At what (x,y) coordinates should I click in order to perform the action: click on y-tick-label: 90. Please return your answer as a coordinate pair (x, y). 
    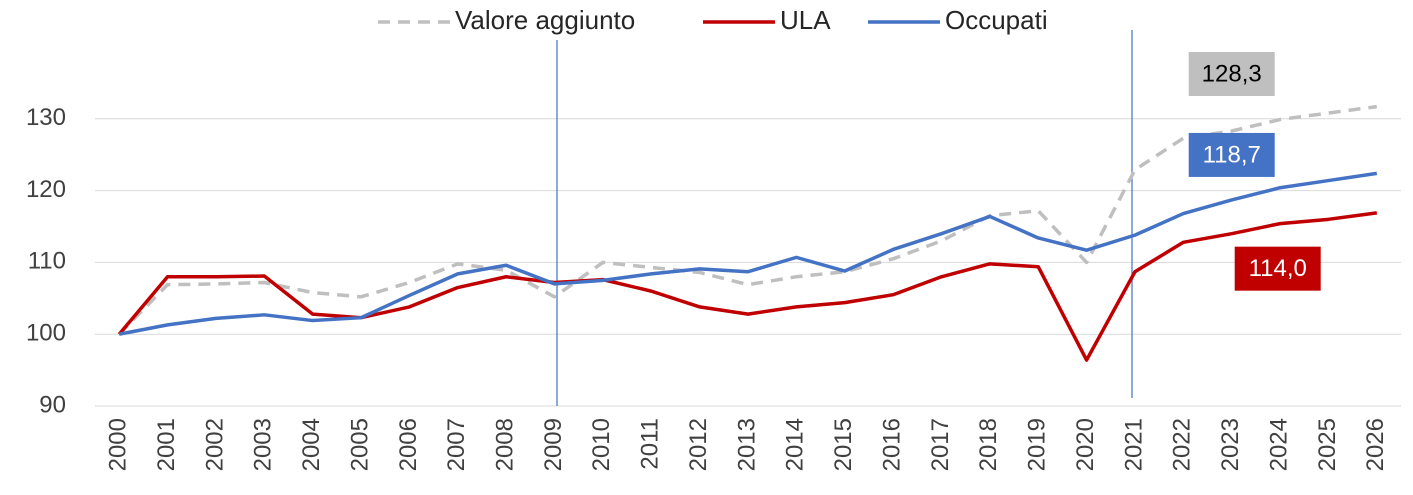
    Looking at the image, I should click on (52, 404).